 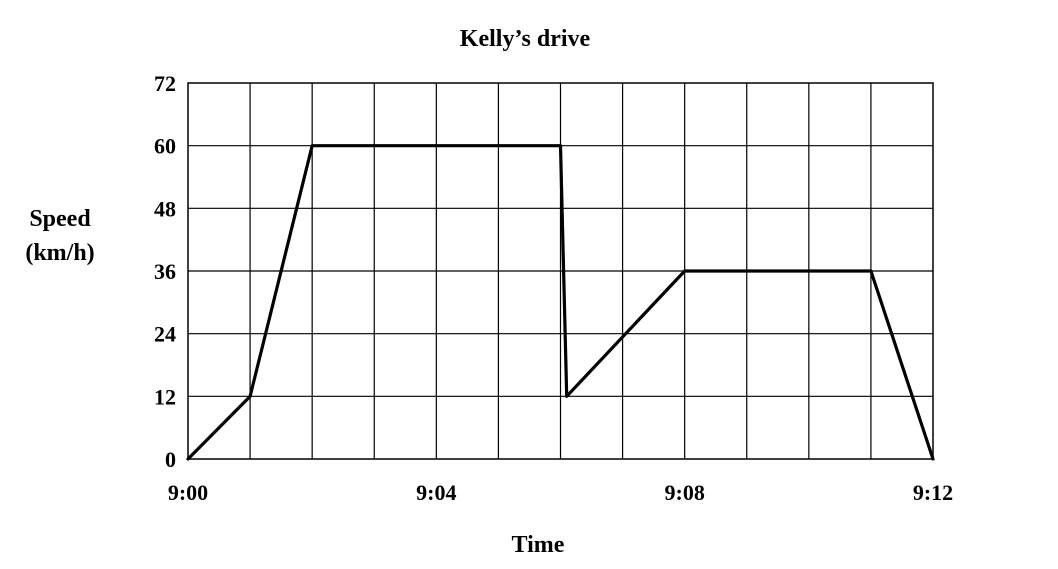 I want to click on chart-title: Kelly’s drive, so click(x=525, y=39).